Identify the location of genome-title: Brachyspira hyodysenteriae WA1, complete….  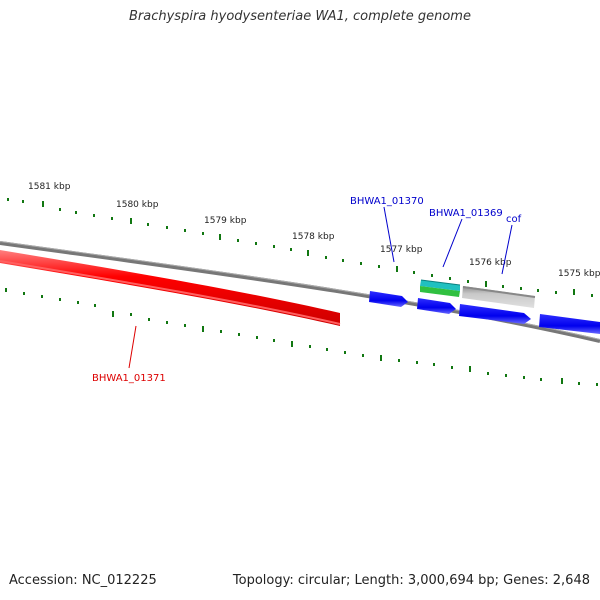
(300, 16).